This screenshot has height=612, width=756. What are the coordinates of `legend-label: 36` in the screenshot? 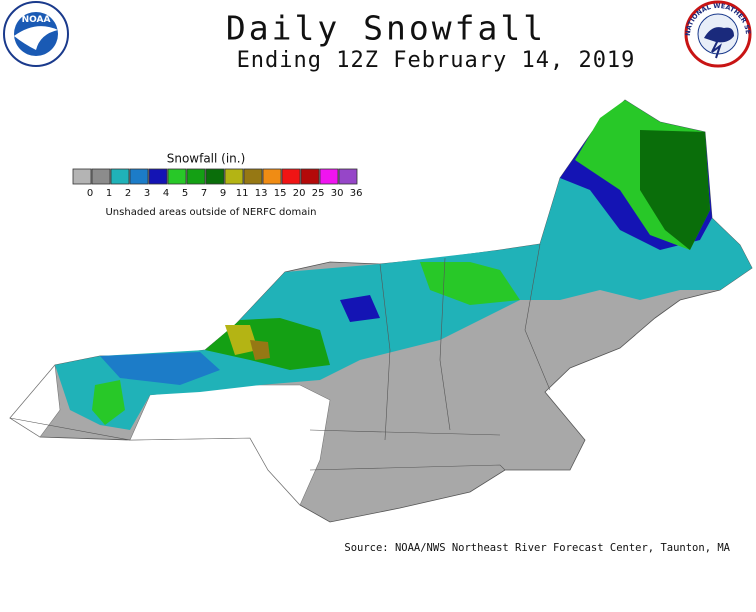 It's located at (356, 193).